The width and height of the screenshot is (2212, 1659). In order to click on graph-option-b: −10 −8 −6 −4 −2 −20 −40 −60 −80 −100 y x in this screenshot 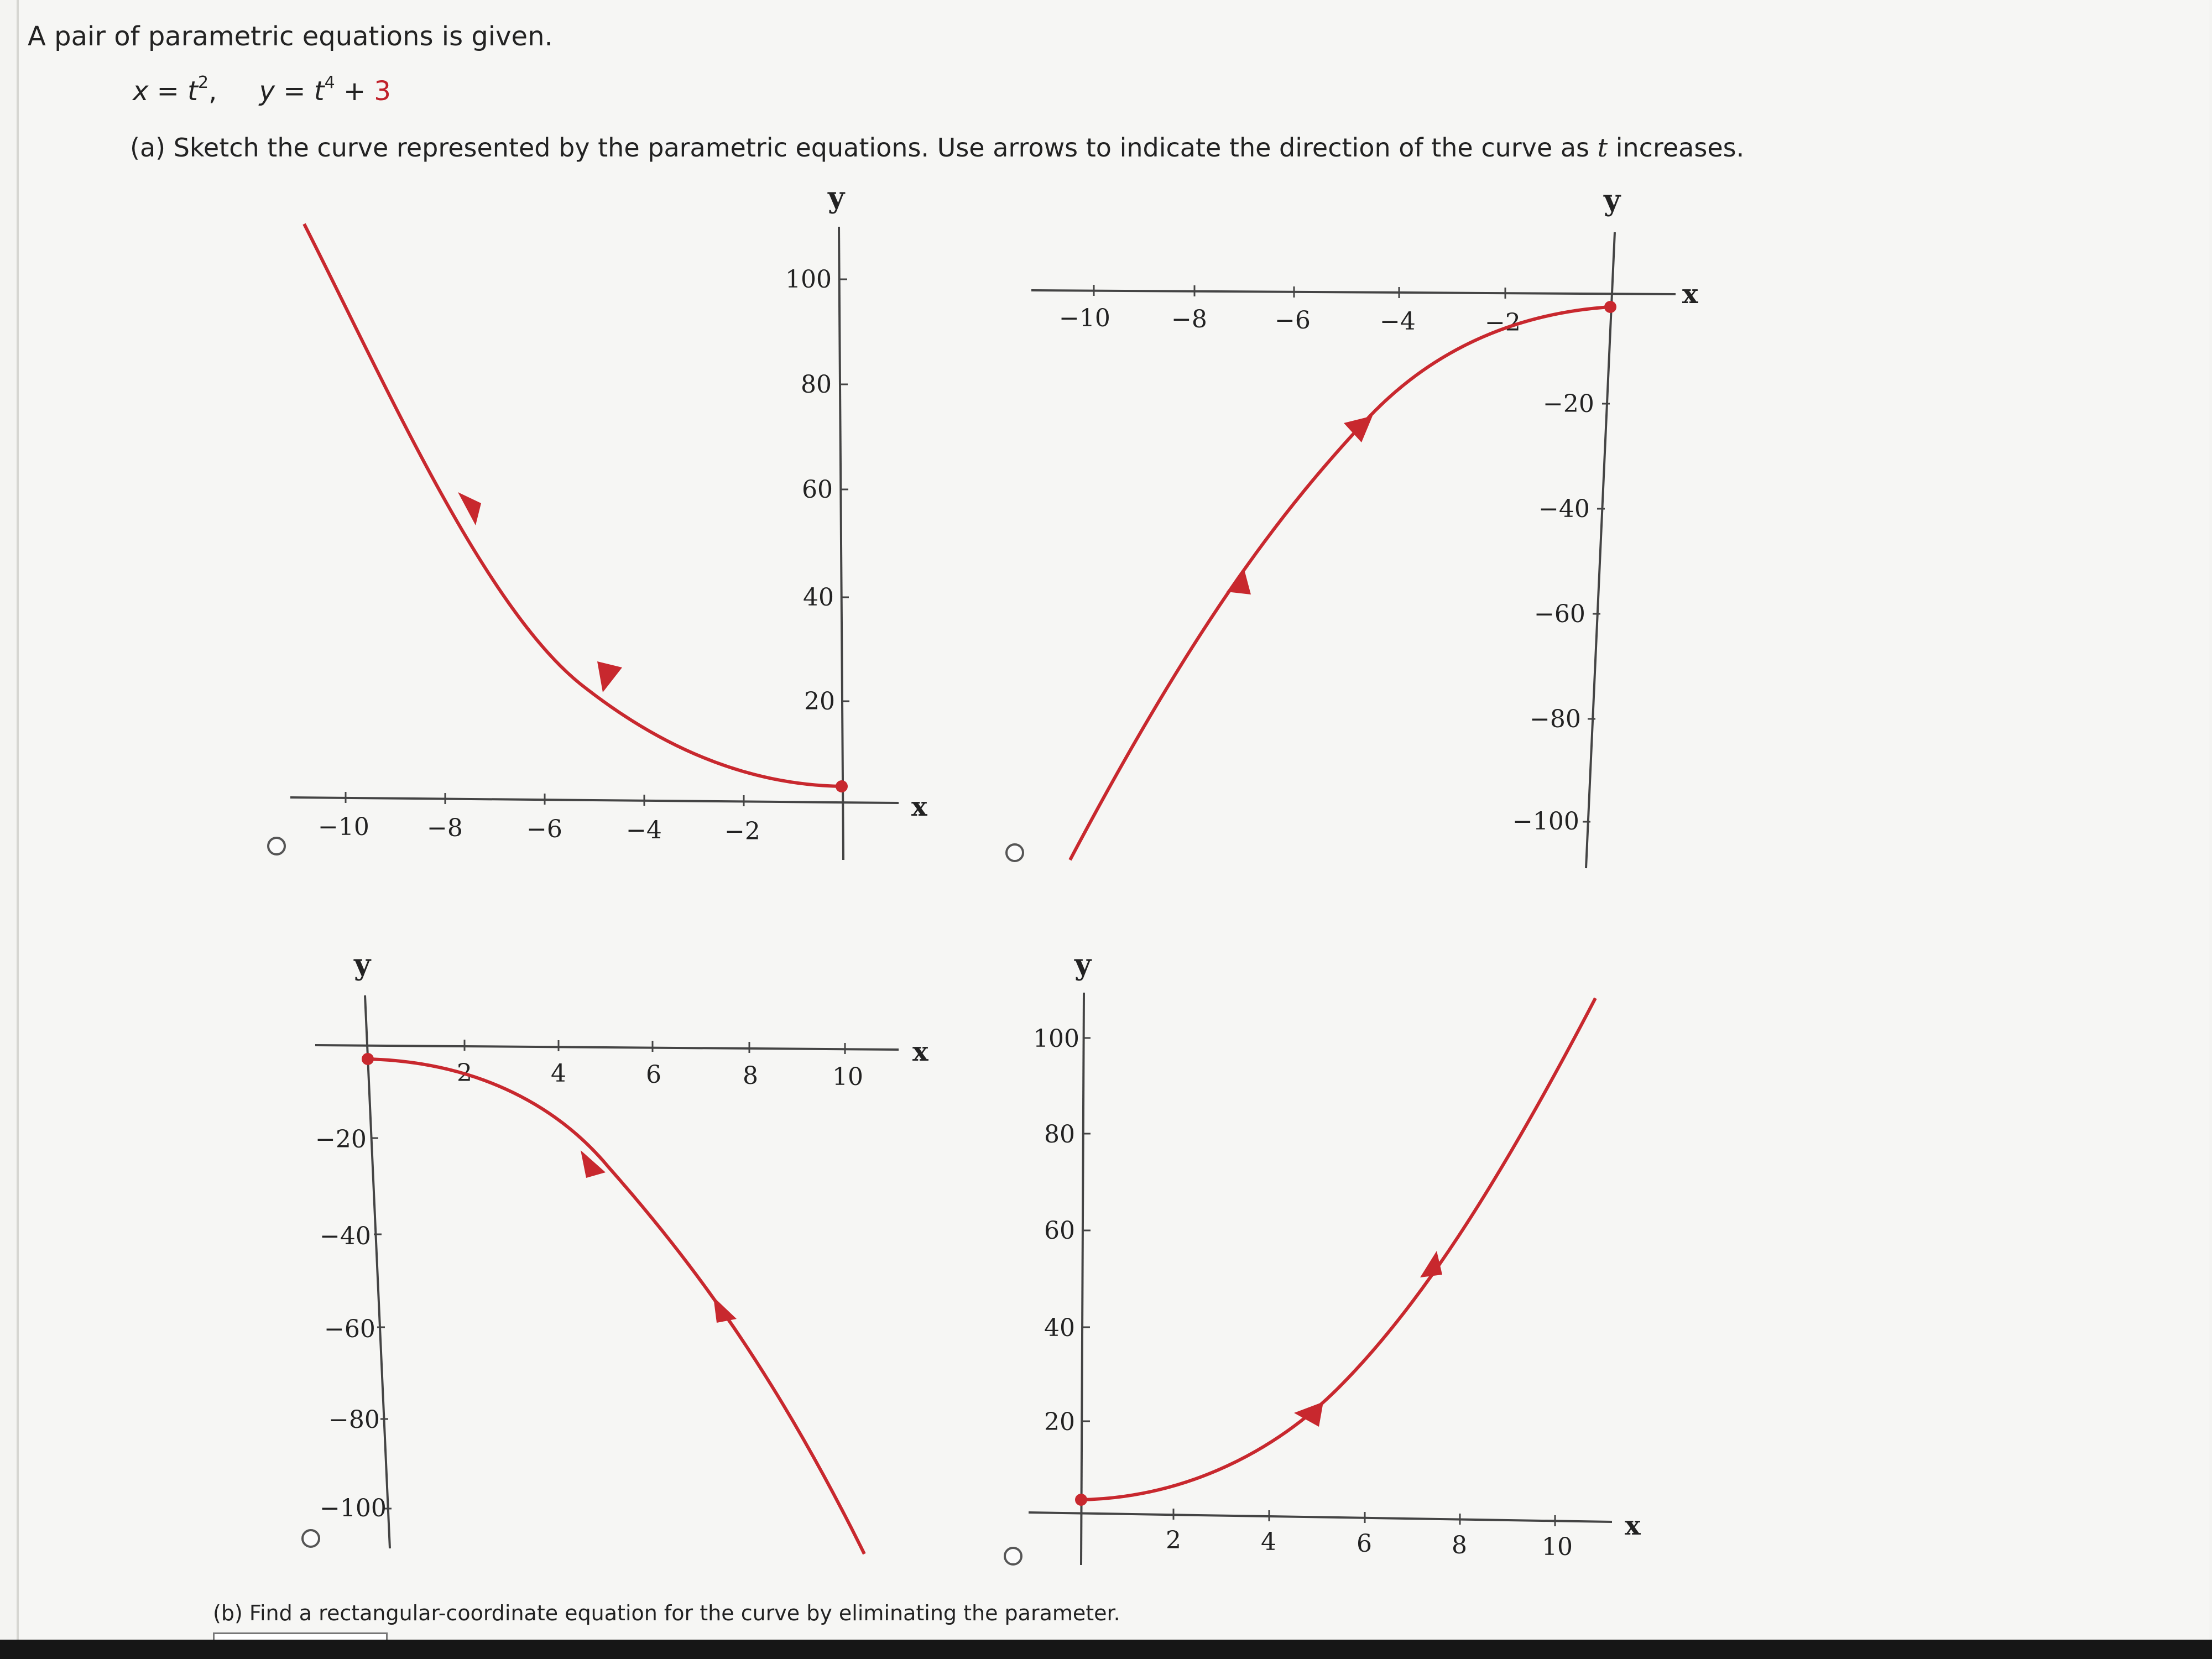, I will do `click(1365, 527)`.